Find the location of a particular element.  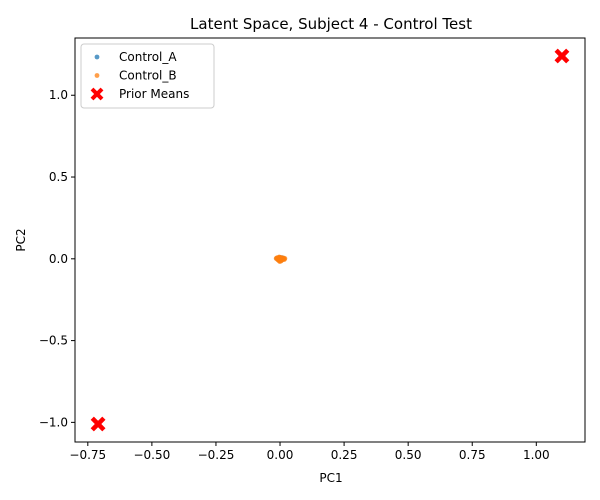

y-tick-label: −0.5 is located at coordinates (53, 341).